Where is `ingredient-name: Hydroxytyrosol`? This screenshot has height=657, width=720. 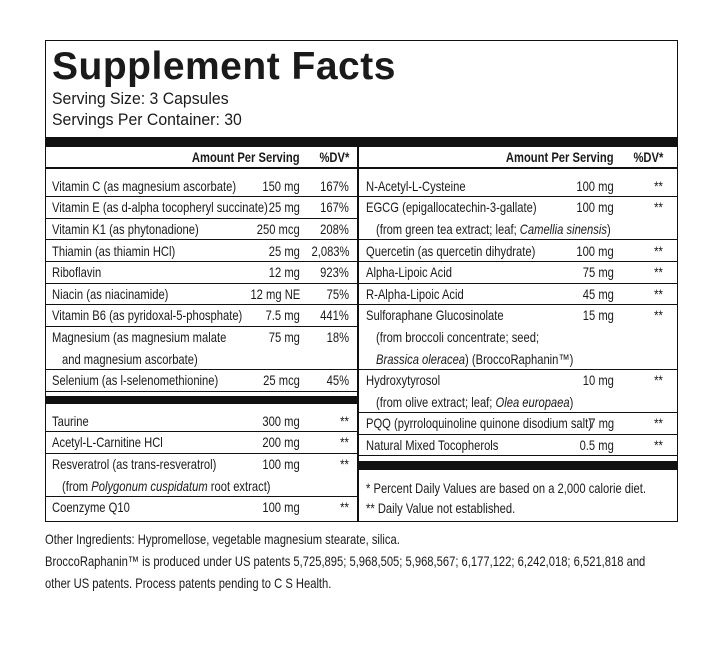
ingredient-name: Hydroxytyrosol is located at coordinates (403, 380).